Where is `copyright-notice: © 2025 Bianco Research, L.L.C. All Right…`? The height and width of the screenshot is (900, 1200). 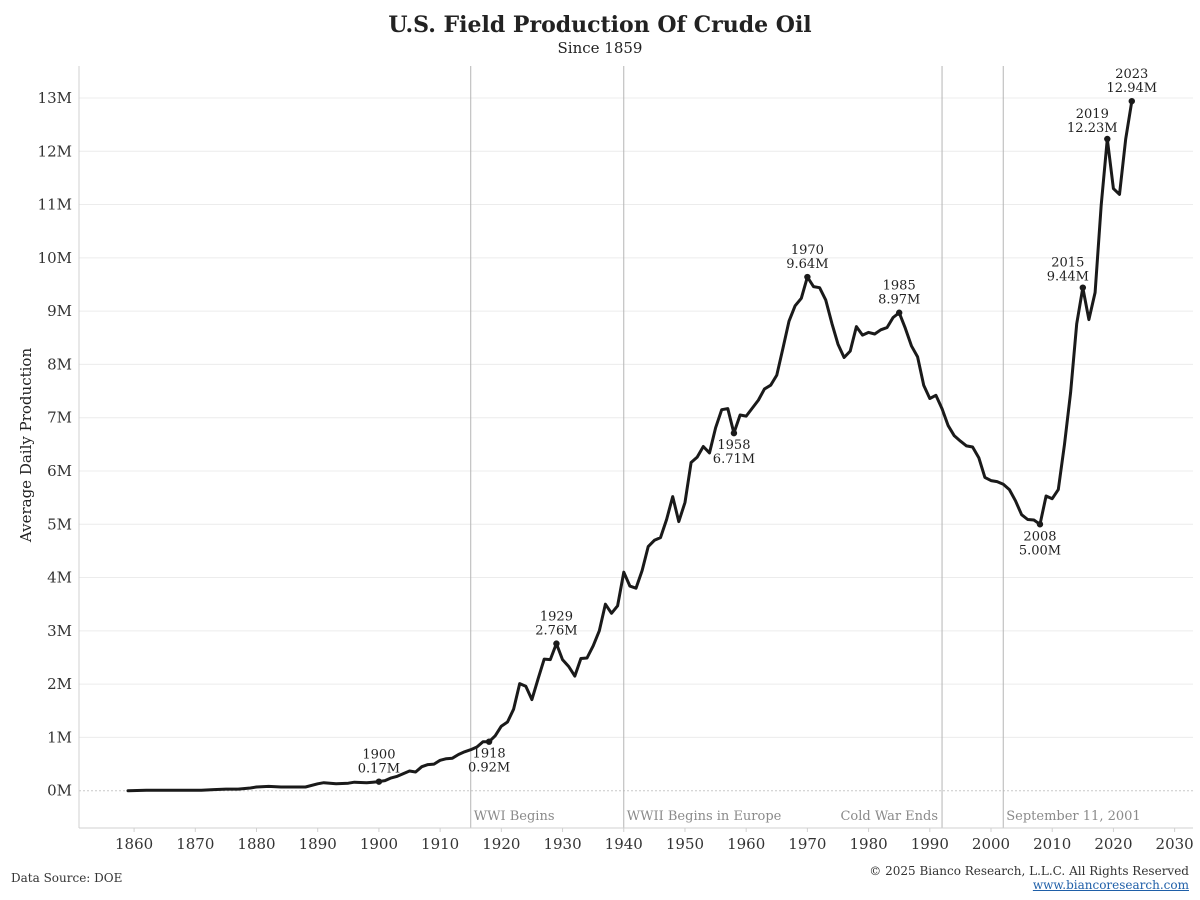
copyright-notice: © 2025 Bianco Research, L.L.C. All Right… is located at coordinates (1029, 871).